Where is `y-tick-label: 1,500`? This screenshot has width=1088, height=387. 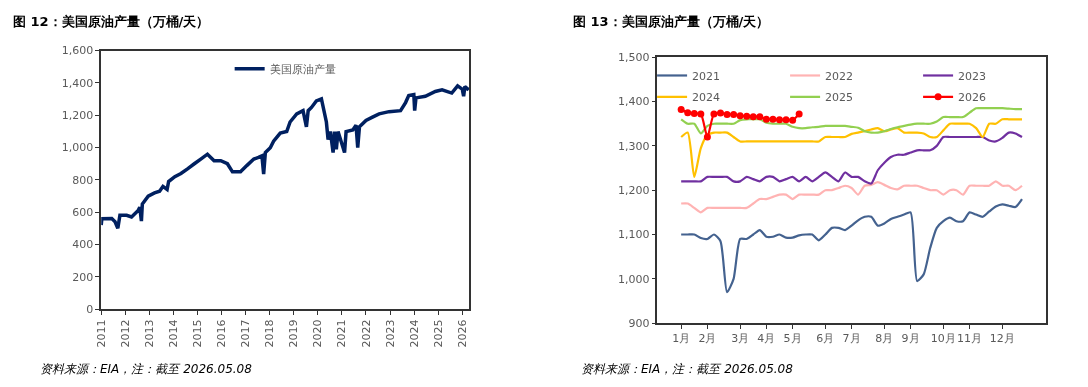 y-tick-label: 1,500 is located at coordinates (633, 58).